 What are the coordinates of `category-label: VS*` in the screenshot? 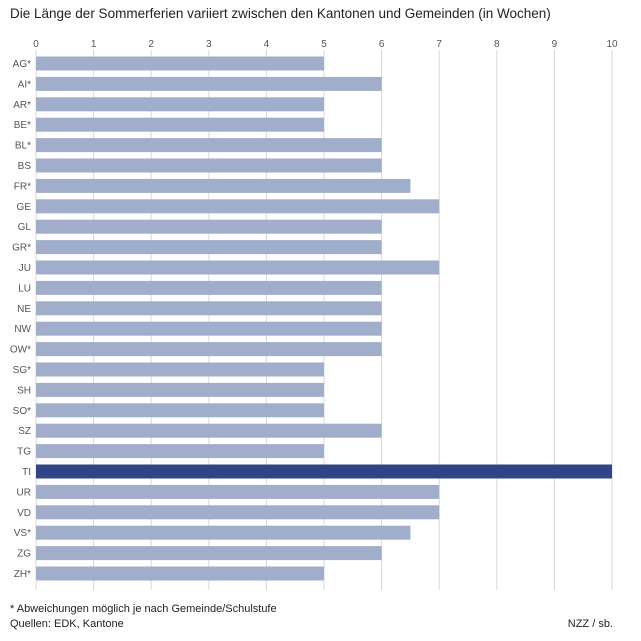 It's located at (22, 533).